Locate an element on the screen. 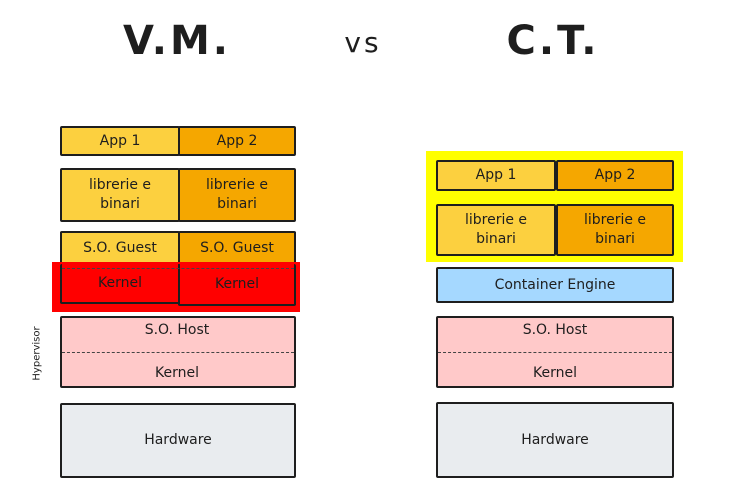 This screenshot has width=738, height=497. vm-kernel1: Kernel is located at coordinates (120, 284).